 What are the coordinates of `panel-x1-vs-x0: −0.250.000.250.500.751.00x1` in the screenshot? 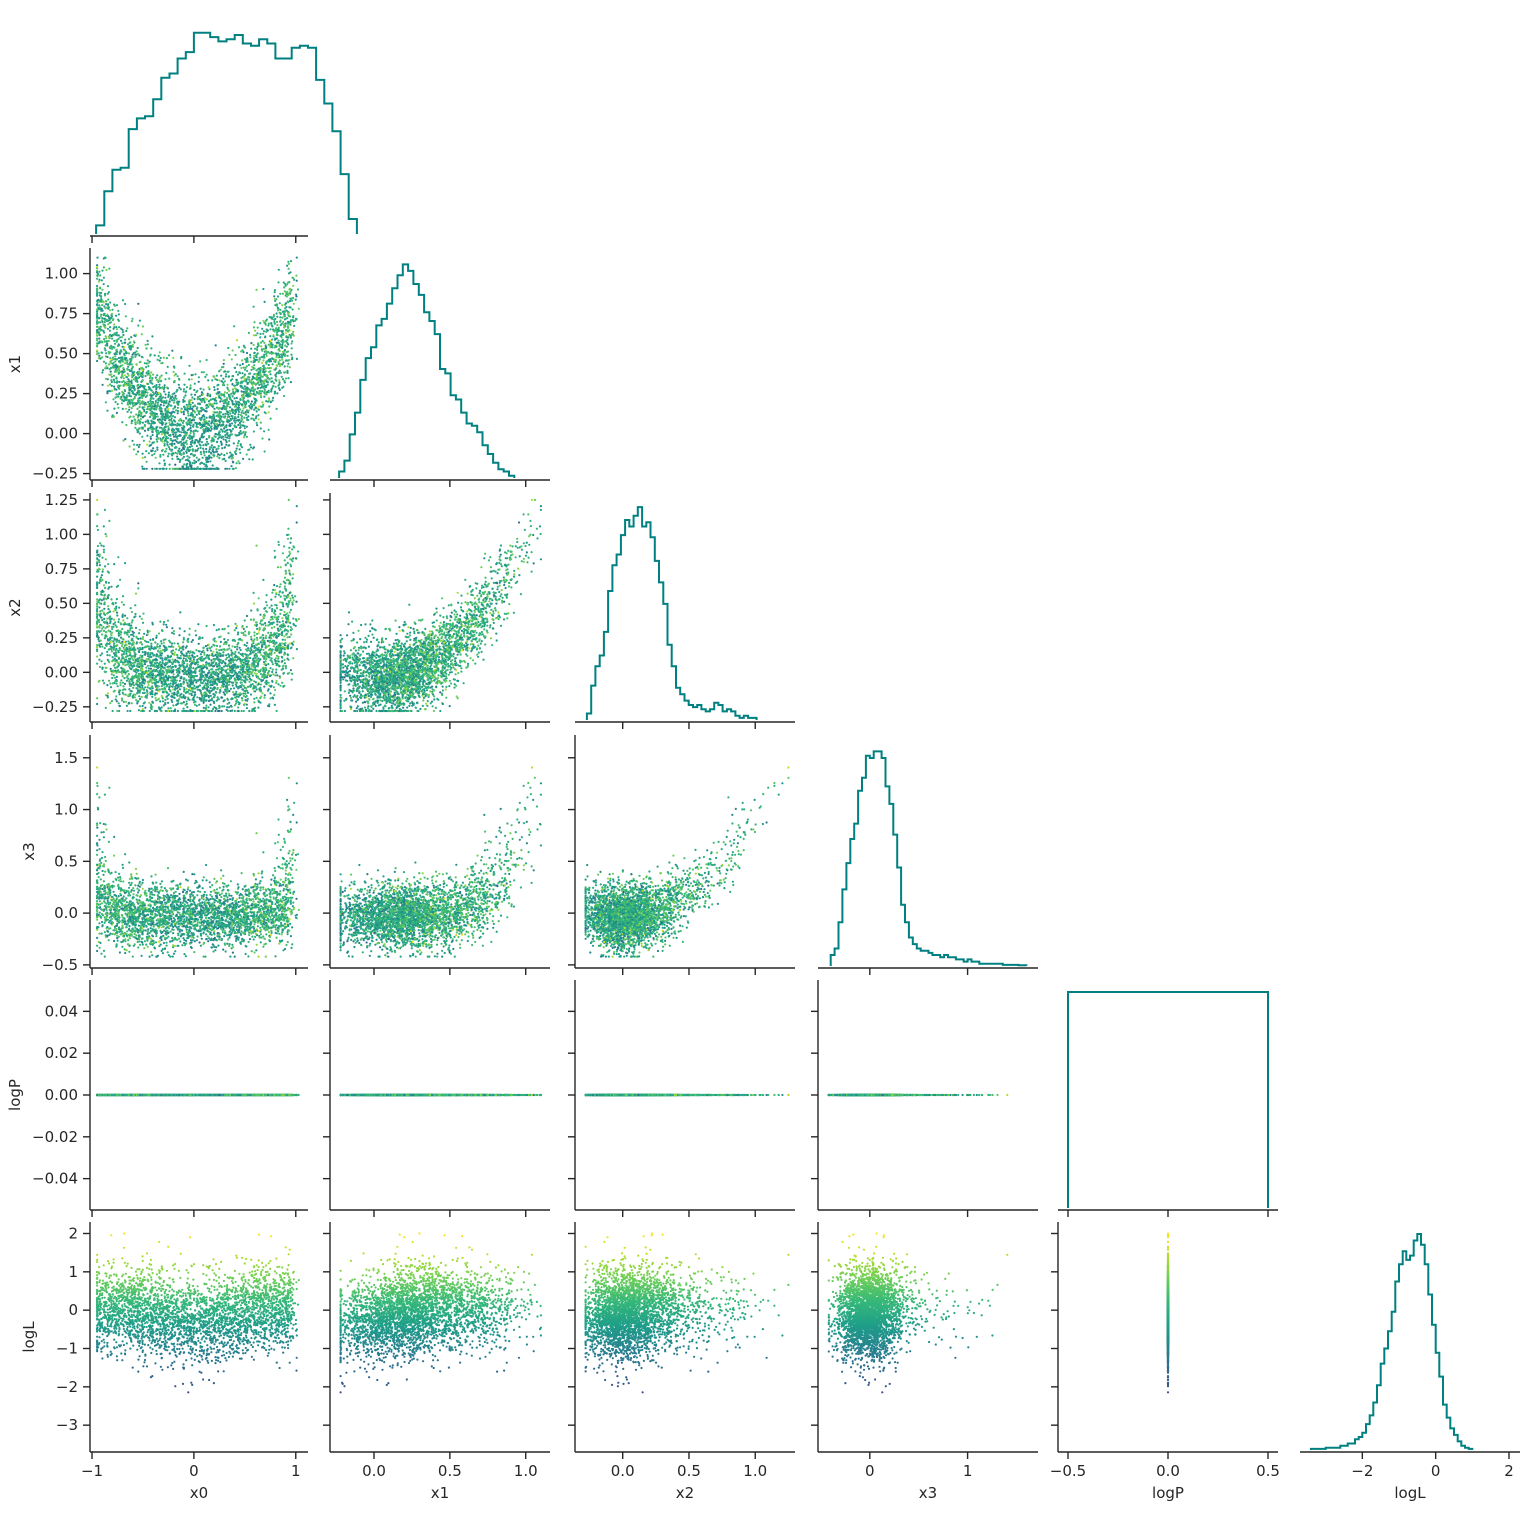 It's located at (157, 367).